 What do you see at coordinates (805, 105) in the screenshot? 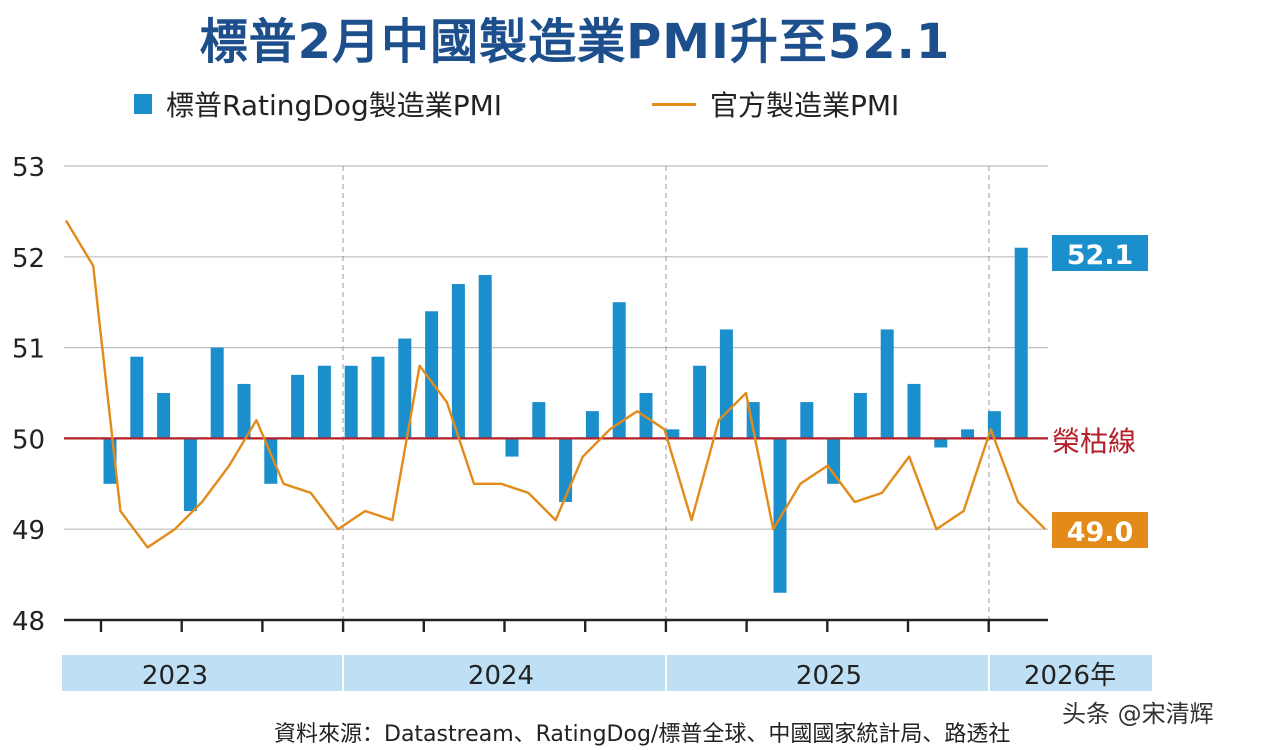
I see `legend-line-label: 官方製造業PMI` at bounding box center [805, 105].